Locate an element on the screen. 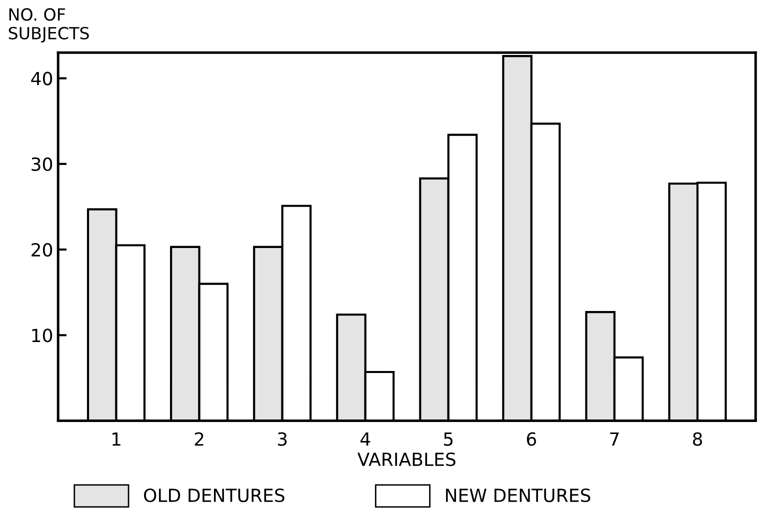  x-axis-title: VARIABLES is located at coordinates (406, 459).